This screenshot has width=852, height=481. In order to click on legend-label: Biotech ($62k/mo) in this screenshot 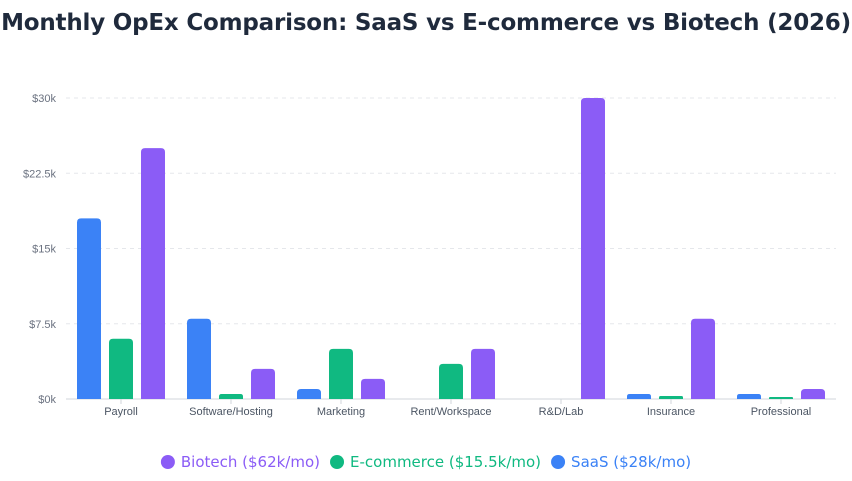, I will do `click(250, 462)`.